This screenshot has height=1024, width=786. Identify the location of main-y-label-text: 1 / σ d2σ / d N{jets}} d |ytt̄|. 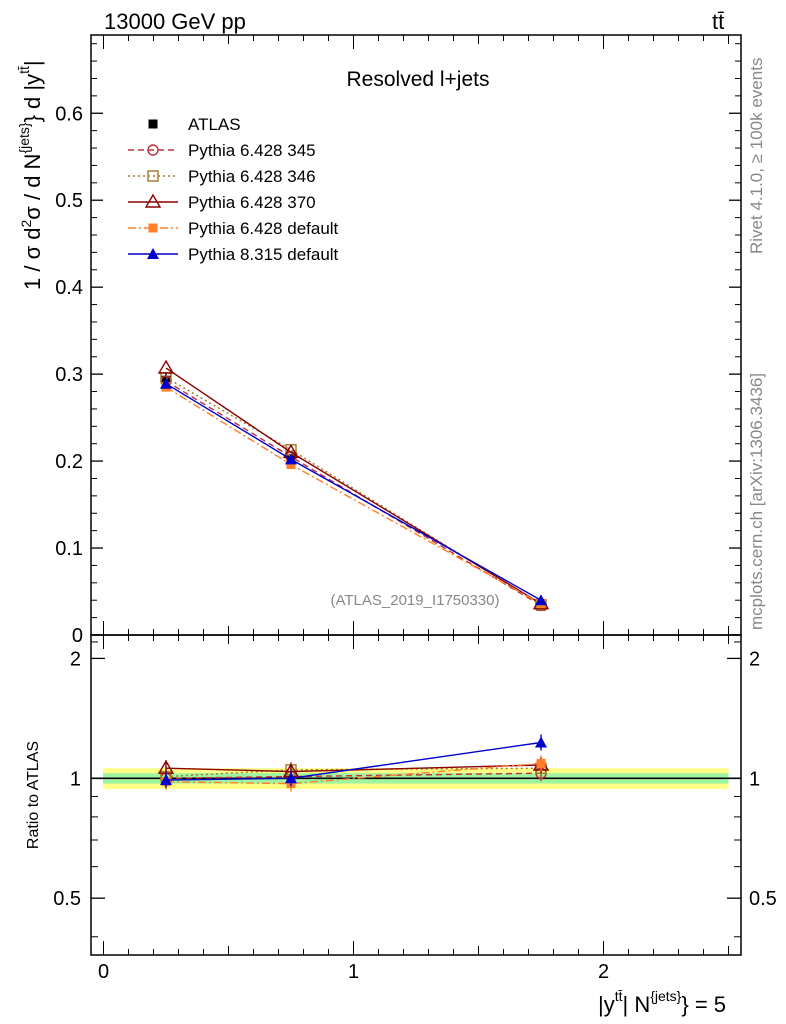
(30, 175).